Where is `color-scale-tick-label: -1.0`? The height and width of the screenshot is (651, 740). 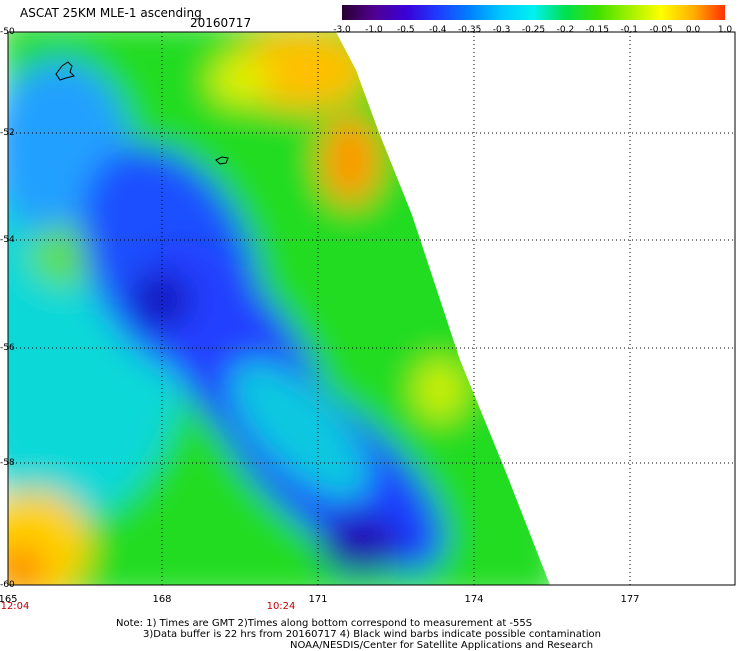 color-scale-tick-label: -1.0 is located at coordinates (374, 30).